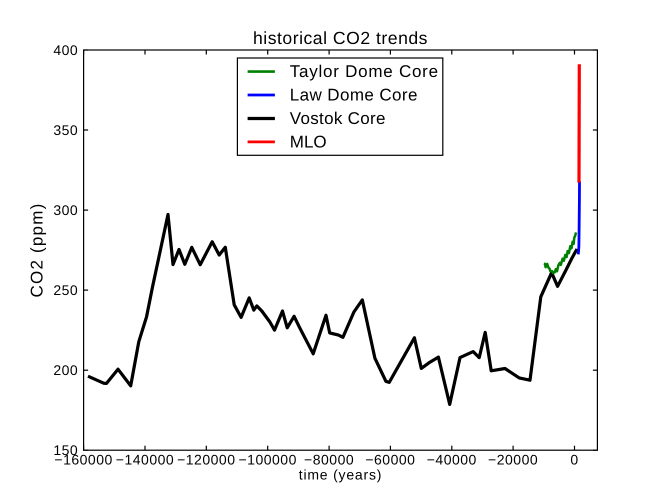  What do you see at coordinates (364, 71) in the screenshot?
I see `svg-text: Taylor Dome Core` at bounding box center [364, 71].